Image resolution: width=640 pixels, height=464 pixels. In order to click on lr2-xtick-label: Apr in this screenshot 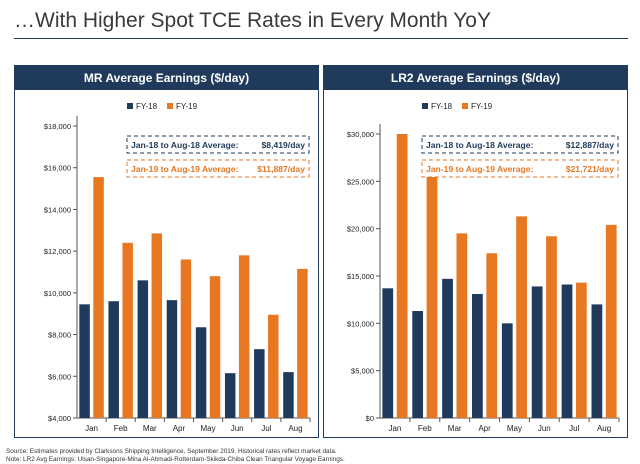, I will do `click(484, 428)`.